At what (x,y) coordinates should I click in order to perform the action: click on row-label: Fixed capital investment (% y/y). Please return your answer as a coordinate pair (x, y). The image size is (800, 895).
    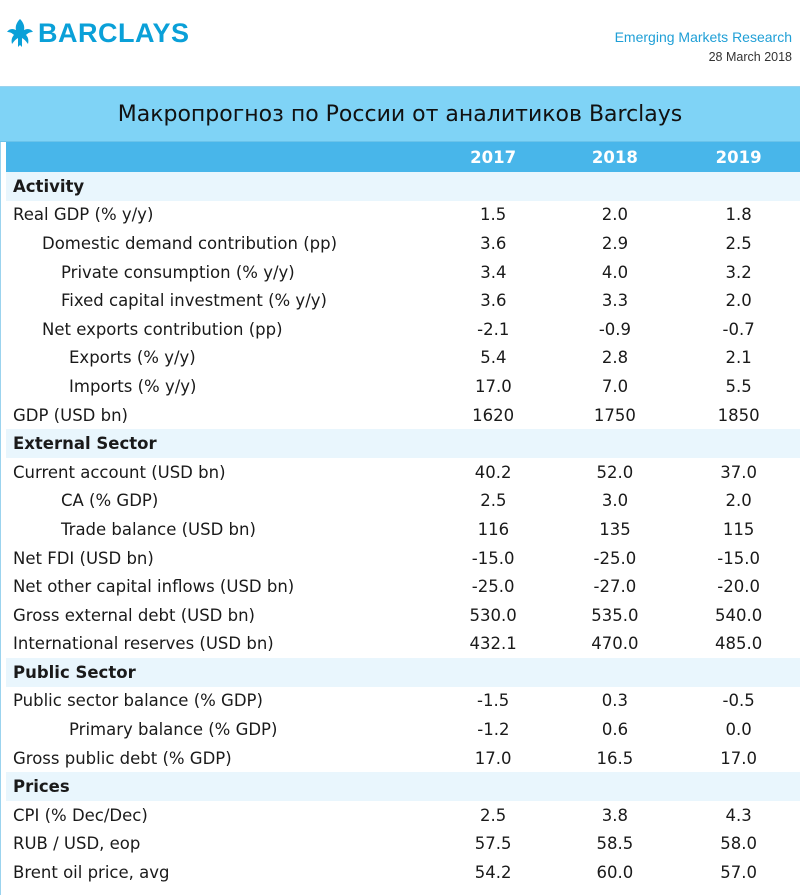
    Looking at the image, I should click on (194, 301).